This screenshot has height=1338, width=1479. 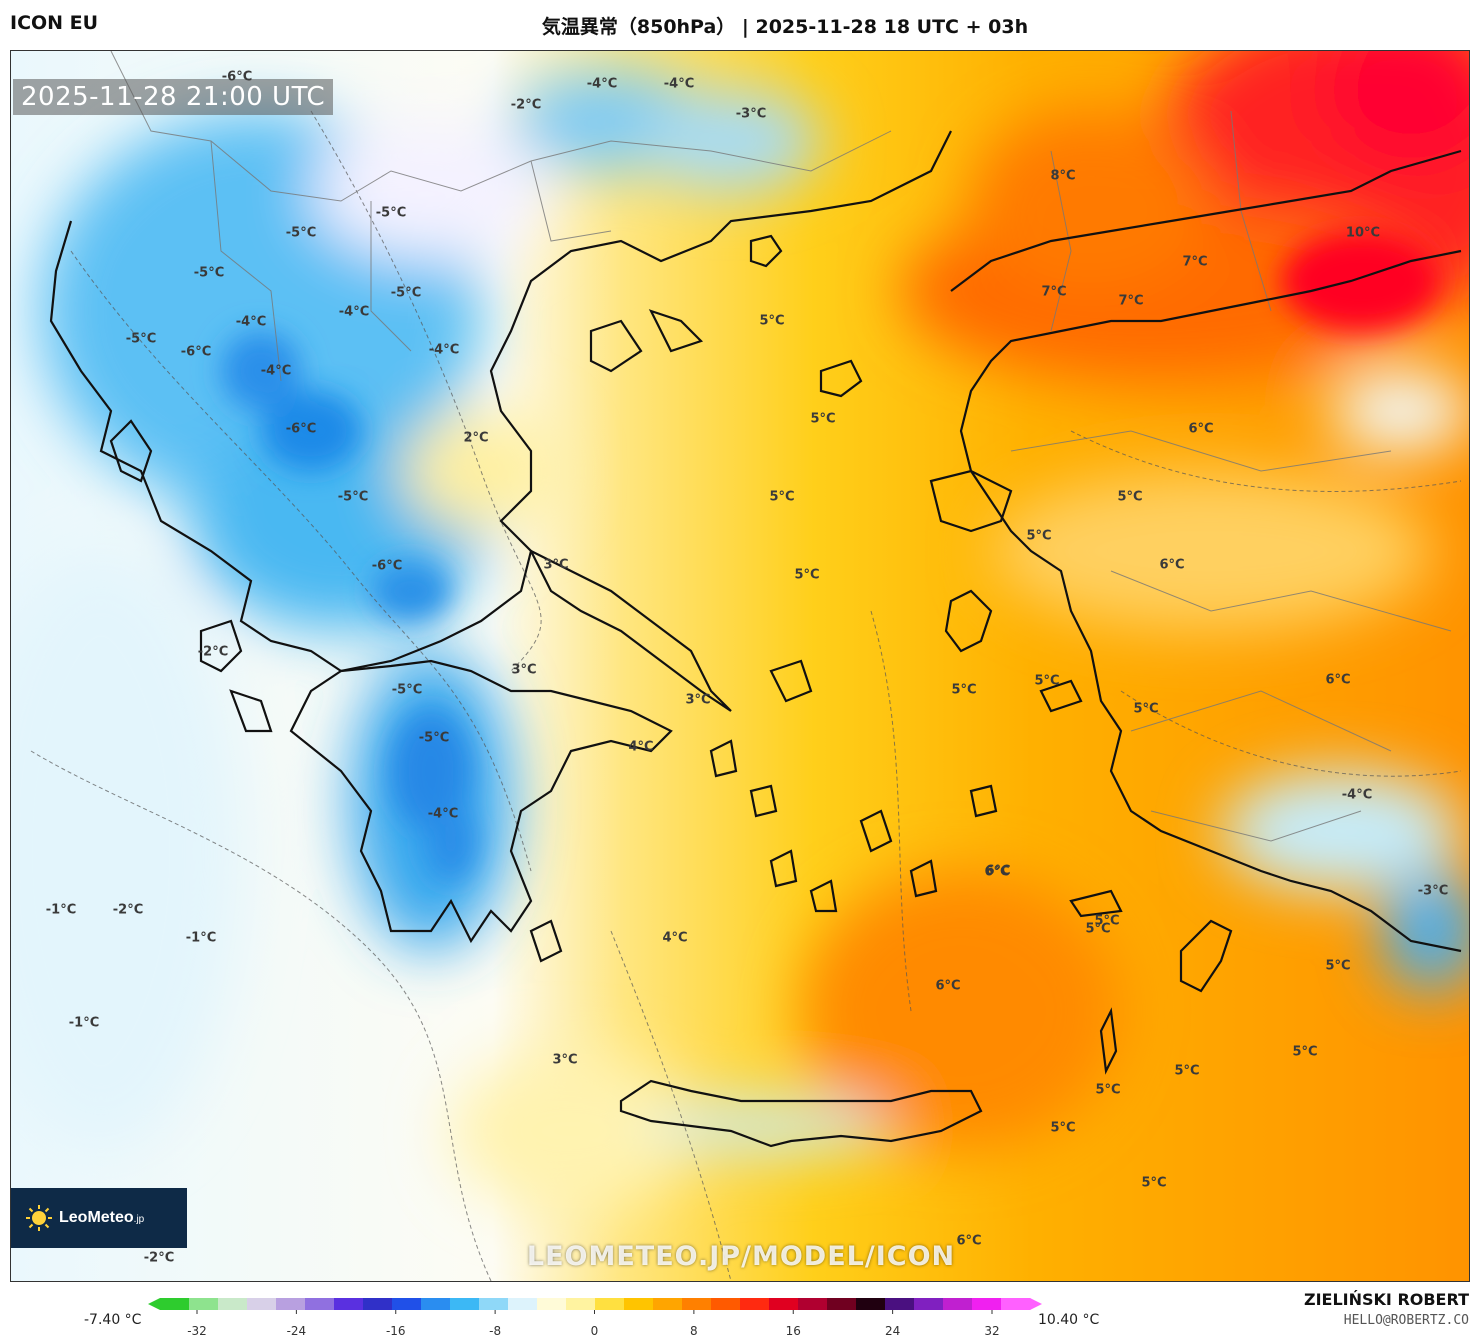 I want to click on chios-coast, so click(x=968, y=621).